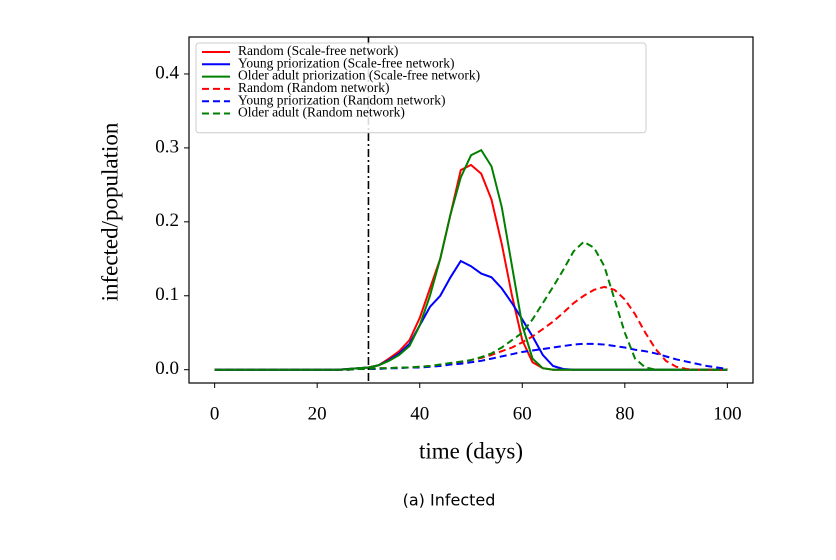 The image size is (836, 560). I want to click on legend-label: Young priorization (Random network), so click(341, 99).